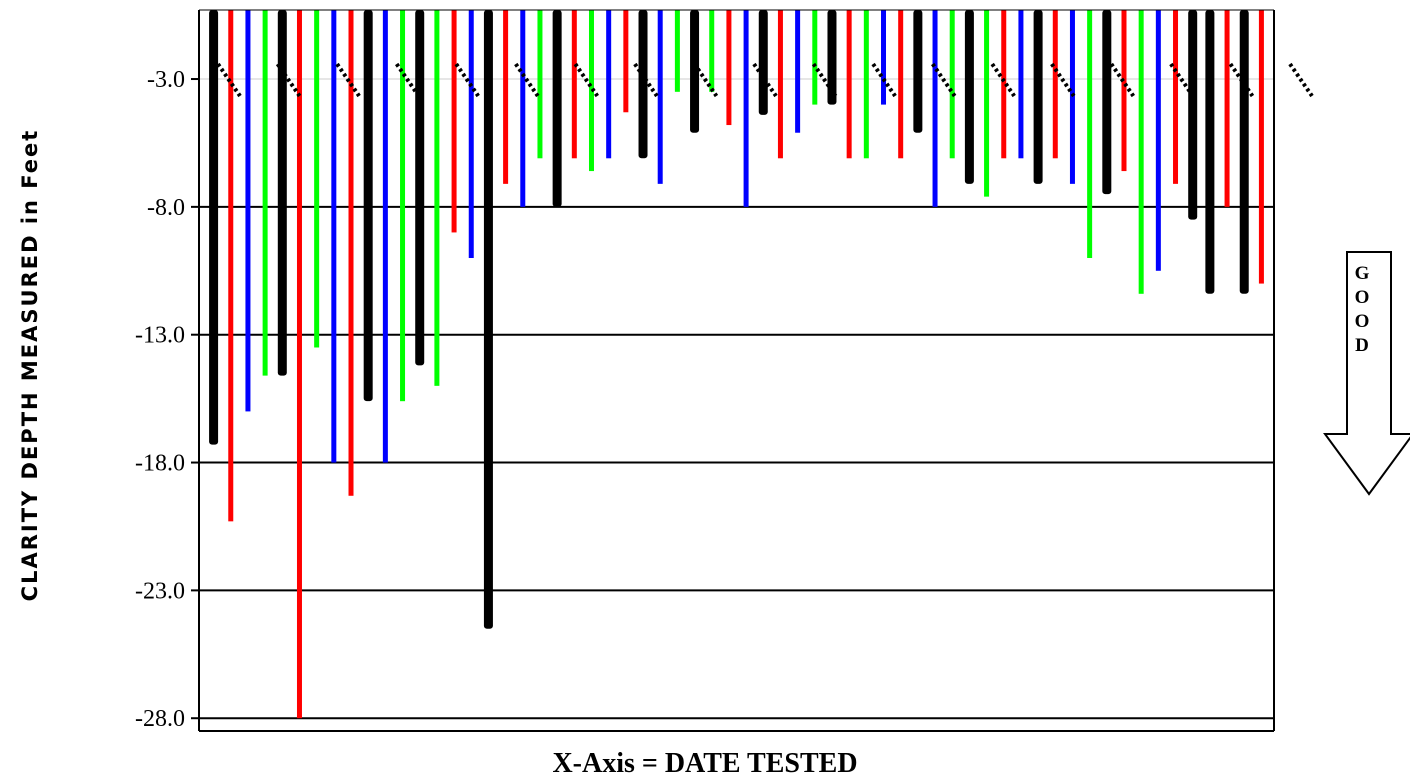 This screenshot has width=1410, height=782. I want to click on y-tick-label: -8.0, so click(166, 208).